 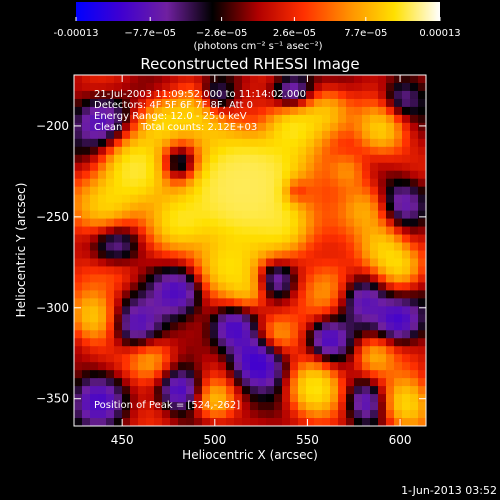 I want to click on annotation-counts: Total counts: 2.12E+03, so click(x=198, y=127).